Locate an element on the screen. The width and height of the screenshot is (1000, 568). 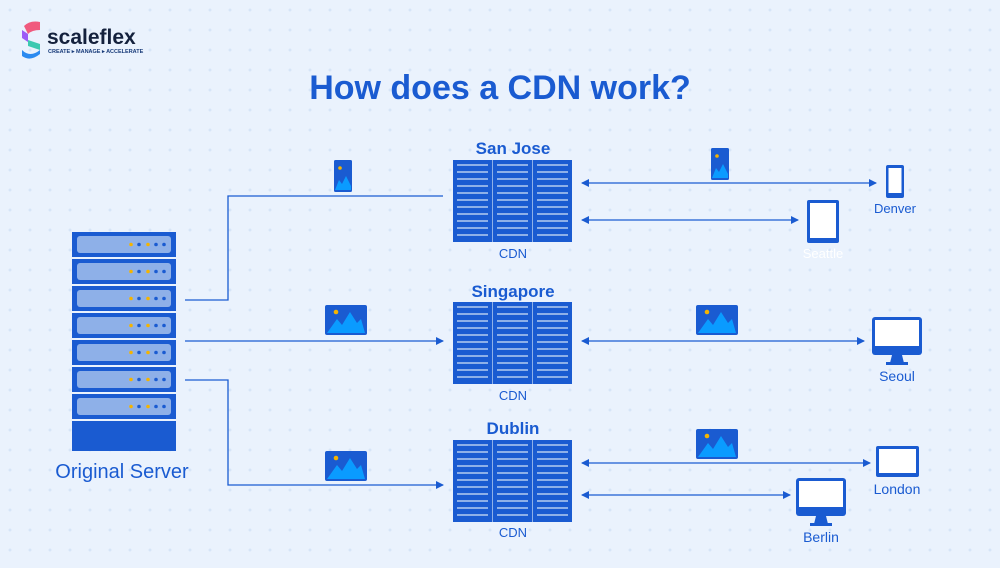
client-denver: Denver is located at coordinates (895, 208).